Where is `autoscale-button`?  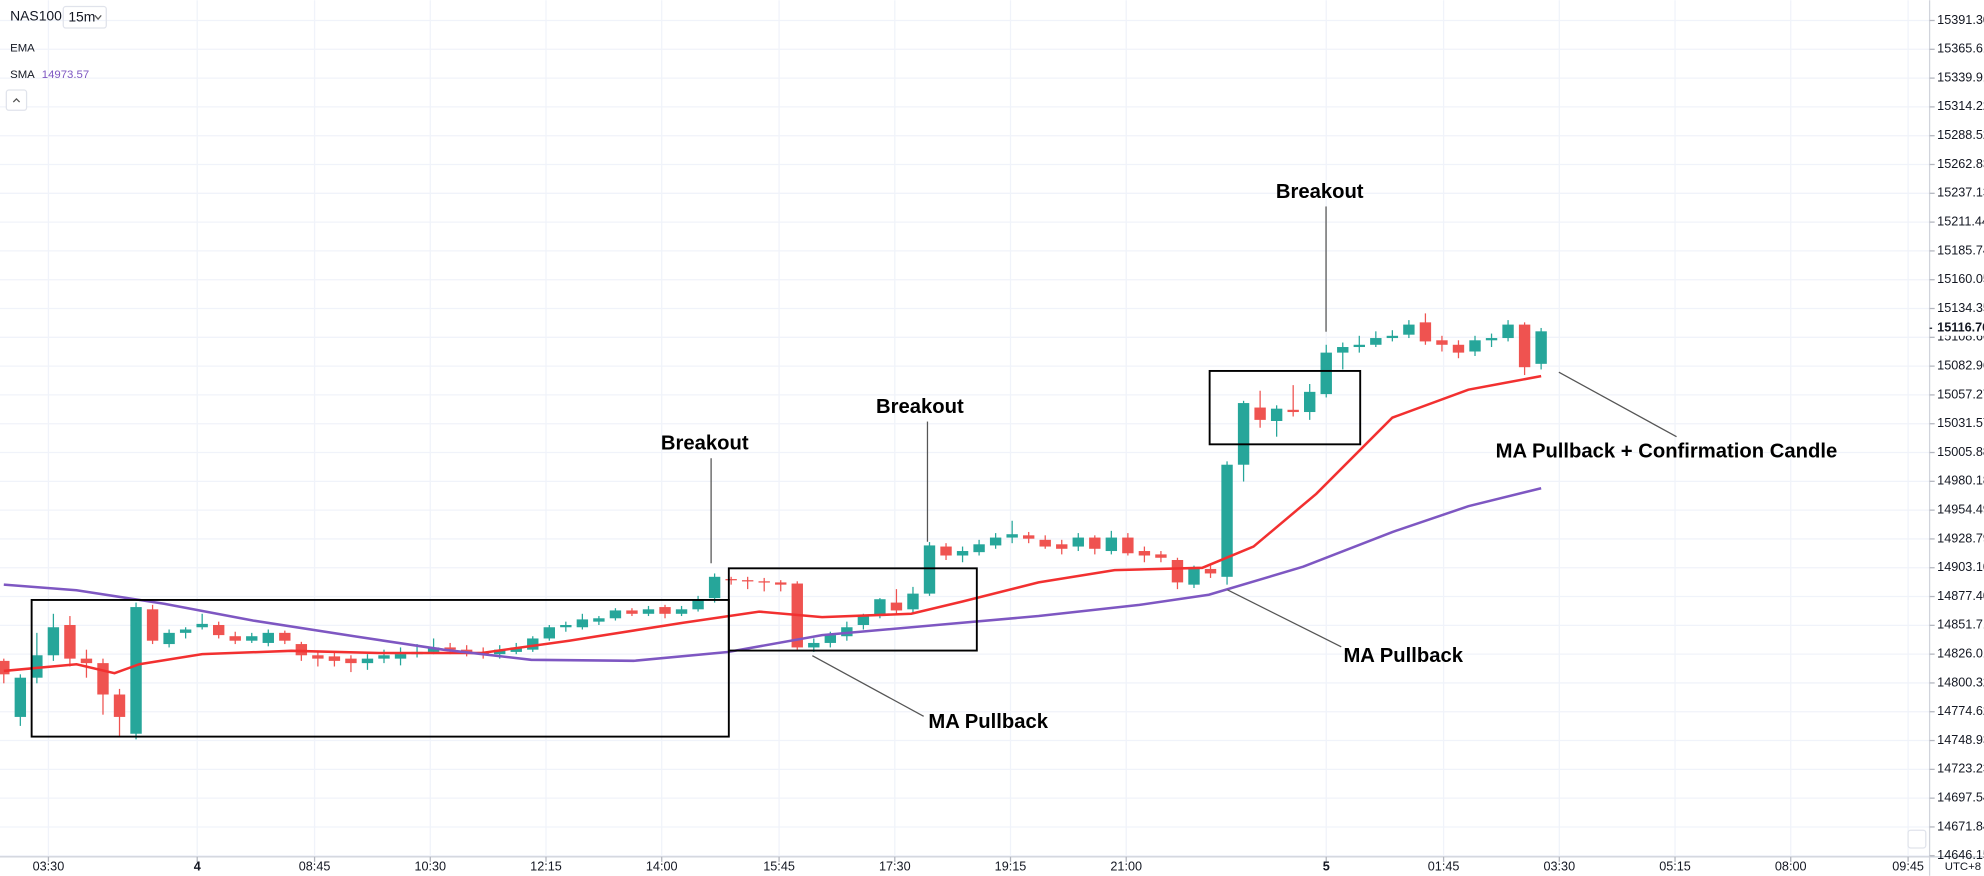 autoscale-button is located at coordinates (1917, 839).